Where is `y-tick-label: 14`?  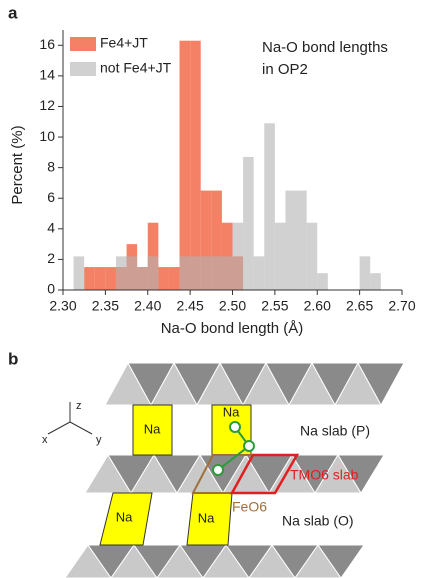
y-tick-label: 14 is located at coordinates (47, 75).